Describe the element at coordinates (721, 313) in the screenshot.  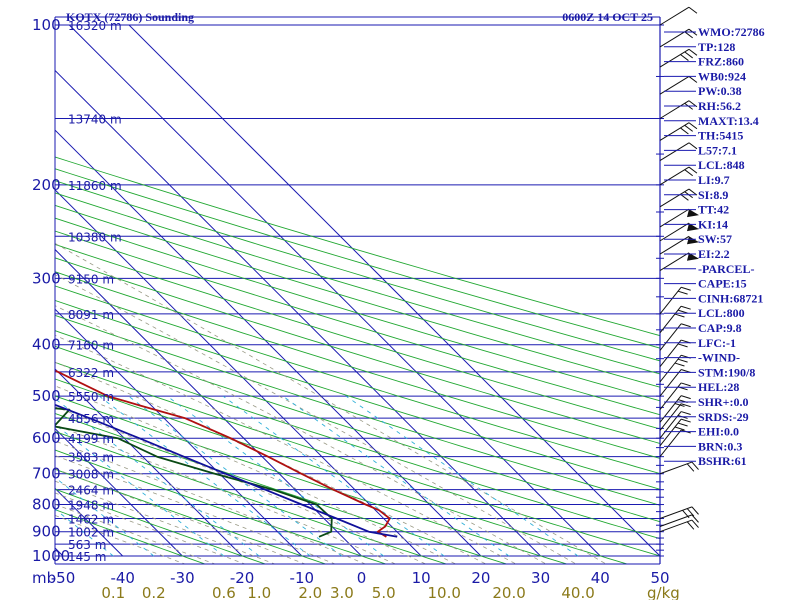
I see `index-entry: LCL:800` at that location.